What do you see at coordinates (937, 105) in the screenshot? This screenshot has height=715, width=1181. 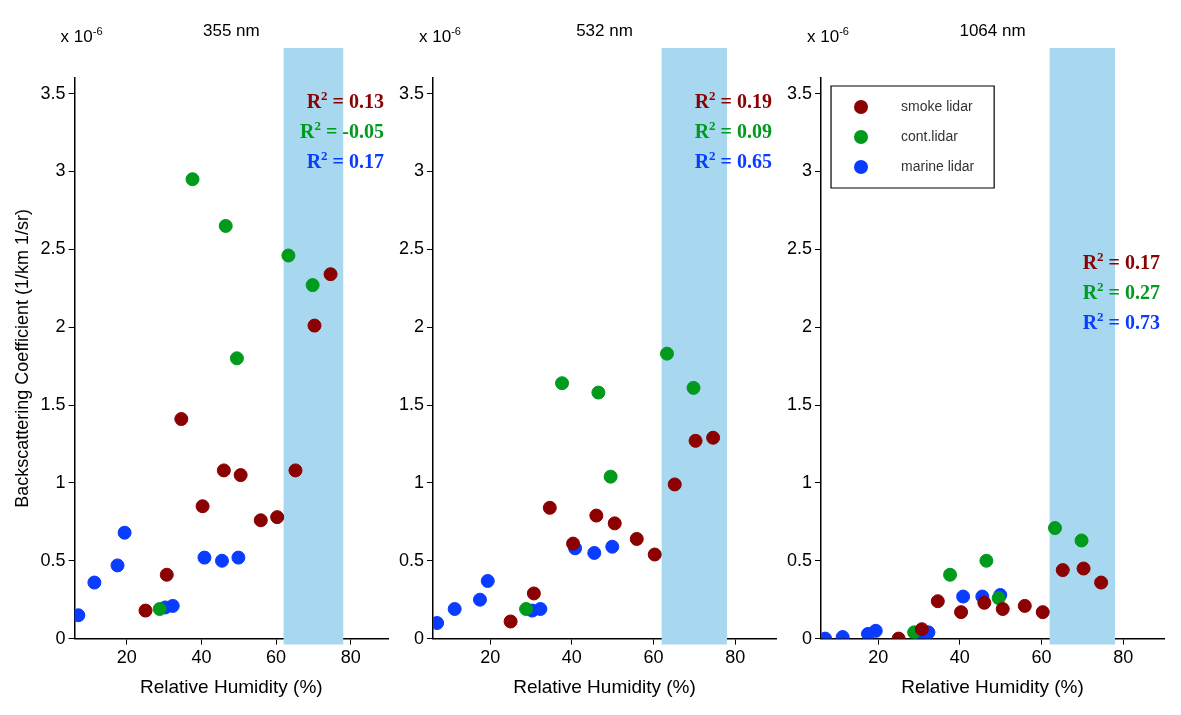 I see `legend-label: smoke lidar` at bounding box center [937, 105].